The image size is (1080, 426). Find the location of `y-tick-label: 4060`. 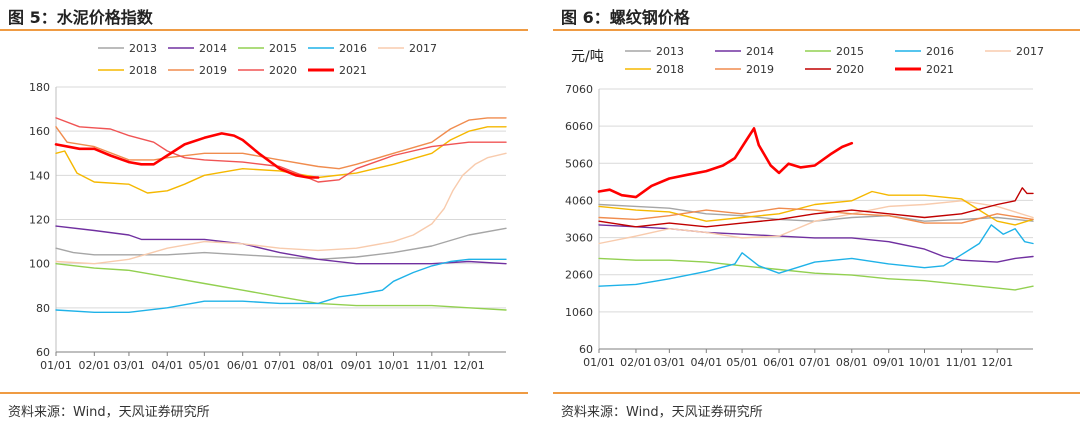

y-tick-label: 4060 is located at coordinates (579, 200).